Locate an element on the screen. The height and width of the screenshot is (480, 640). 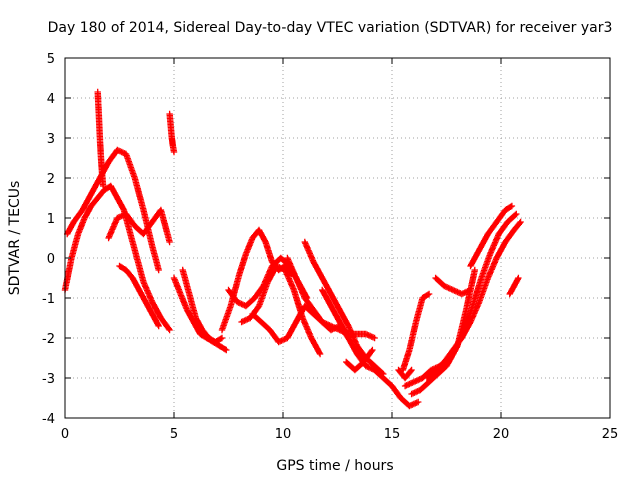
y-tick-label: 2 is located at coordinates (51, 179).